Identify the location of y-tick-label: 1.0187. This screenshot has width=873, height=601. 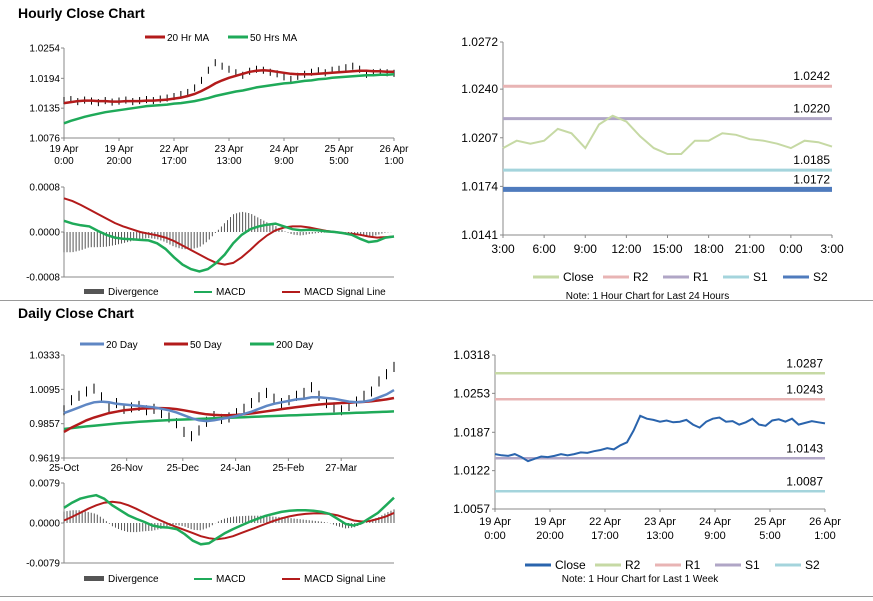
(471, 432).